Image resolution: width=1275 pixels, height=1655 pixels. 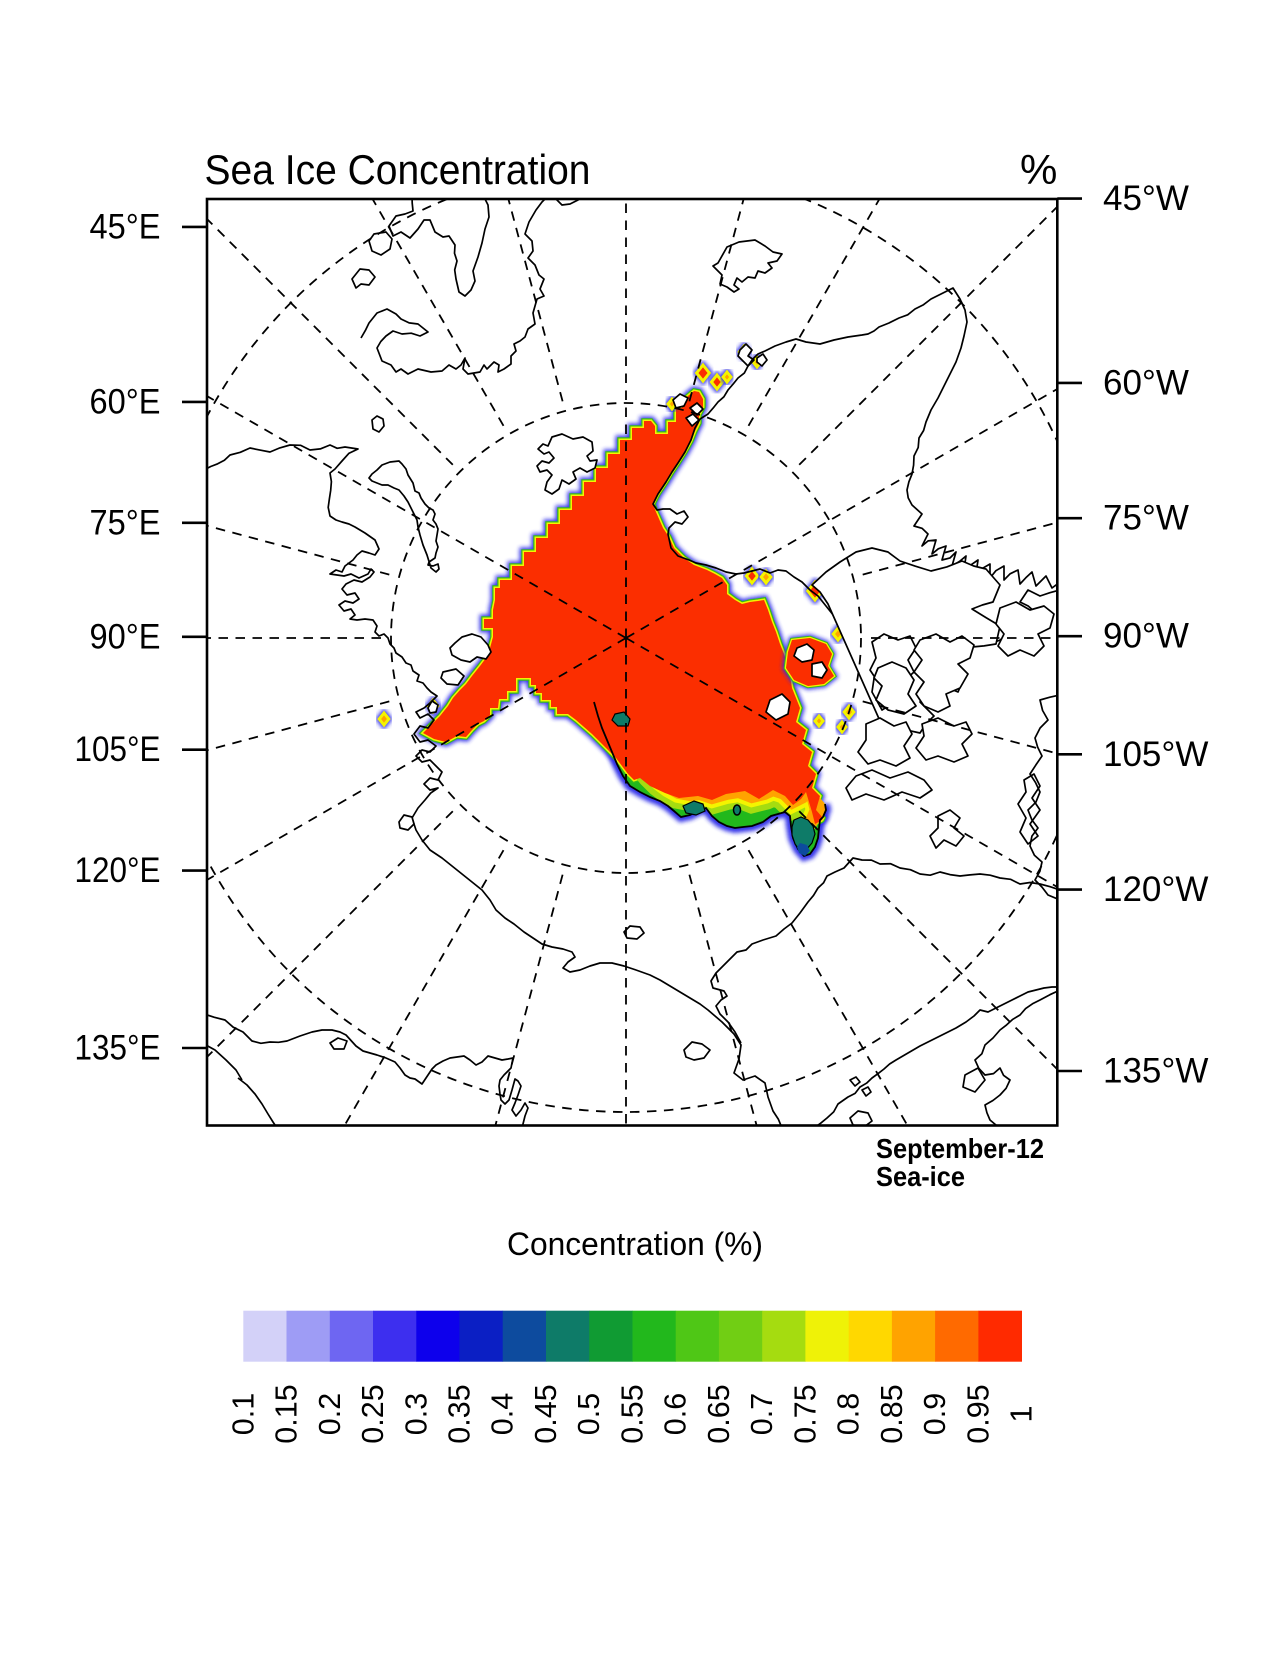 I want to click on svg-text: 0.6, so click(x=676, y=1414).